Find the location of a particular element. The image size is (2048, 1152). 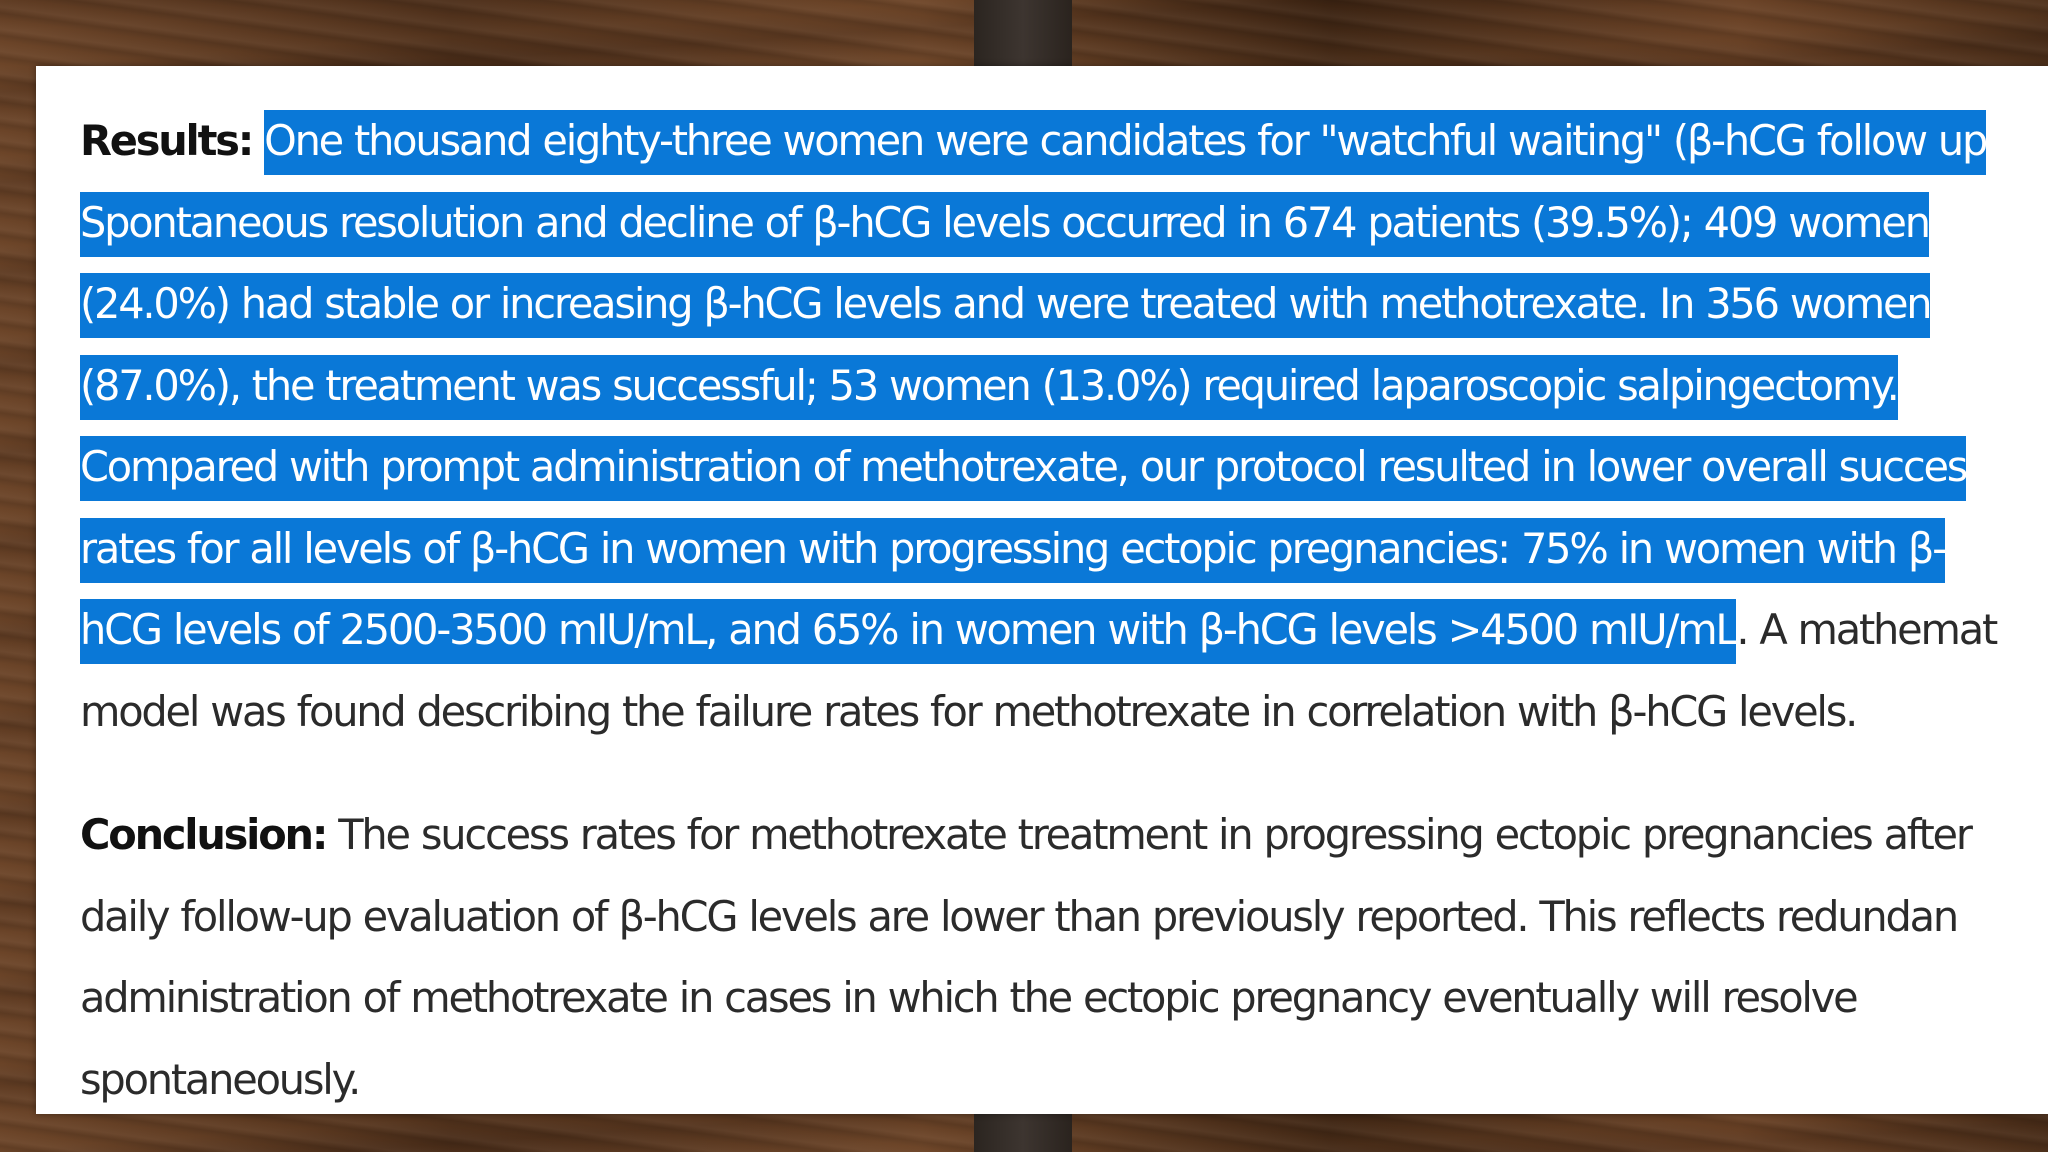

conclusion-line-4: spontaneously. is located at coordinates (1064, 1077).